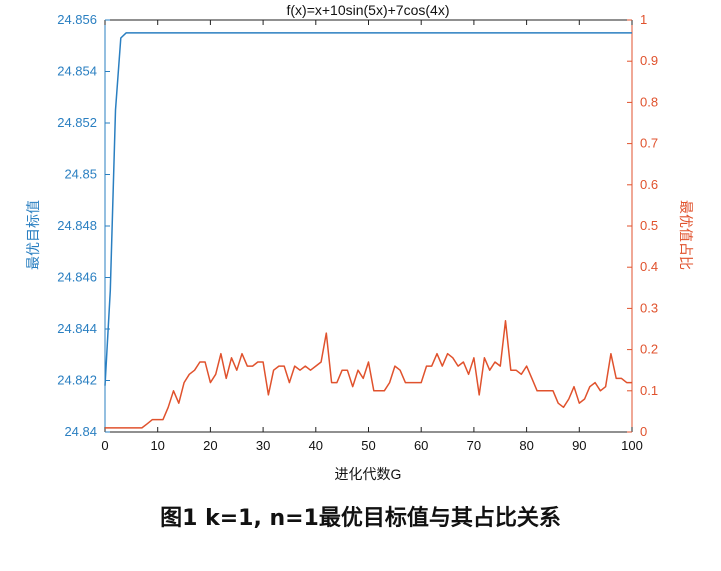 This screenshot has width=721, height=571. What do you see at coordinates (649, 390) in the screenshot?
I see `right-tick-label: 0.1` at bounding box center [649, 390].